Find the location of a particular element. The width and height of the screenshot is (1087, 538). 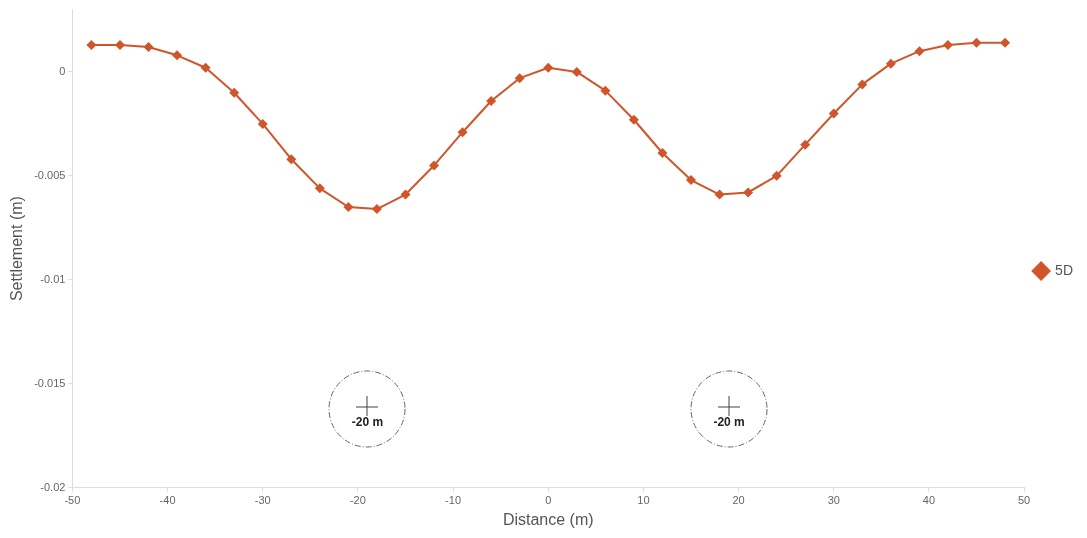

y-tick-label: -0.01 is located at coordinates (53, 278).